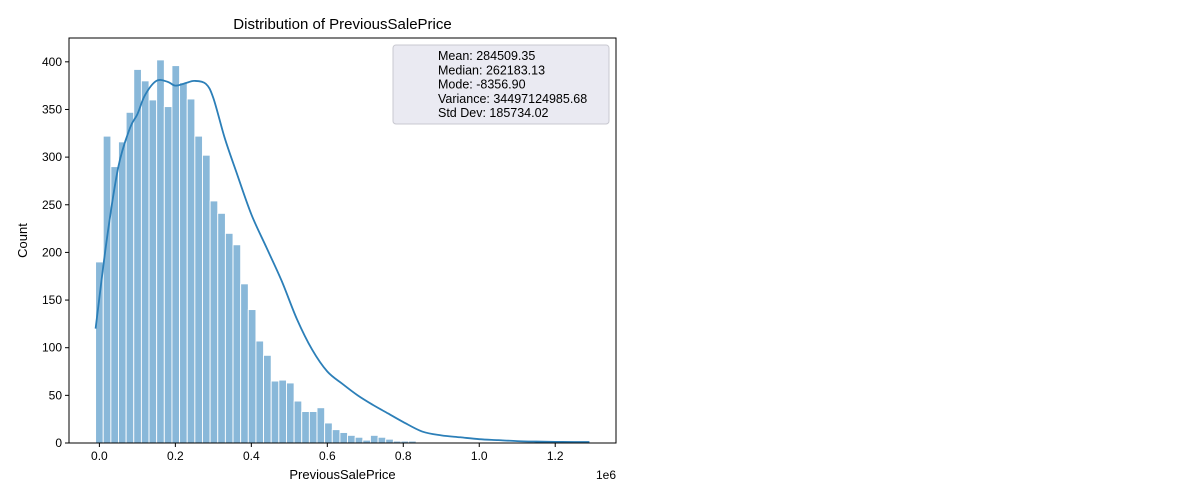  I want to click on y-tick-label: 350, so click(52, 109).